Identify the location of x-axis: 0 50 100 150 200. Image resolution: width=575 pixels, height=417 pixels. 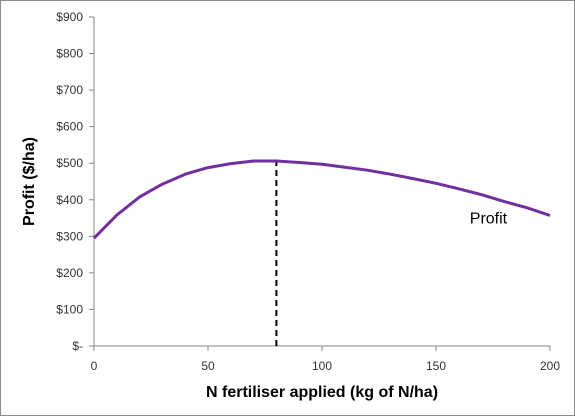
(326, 359).